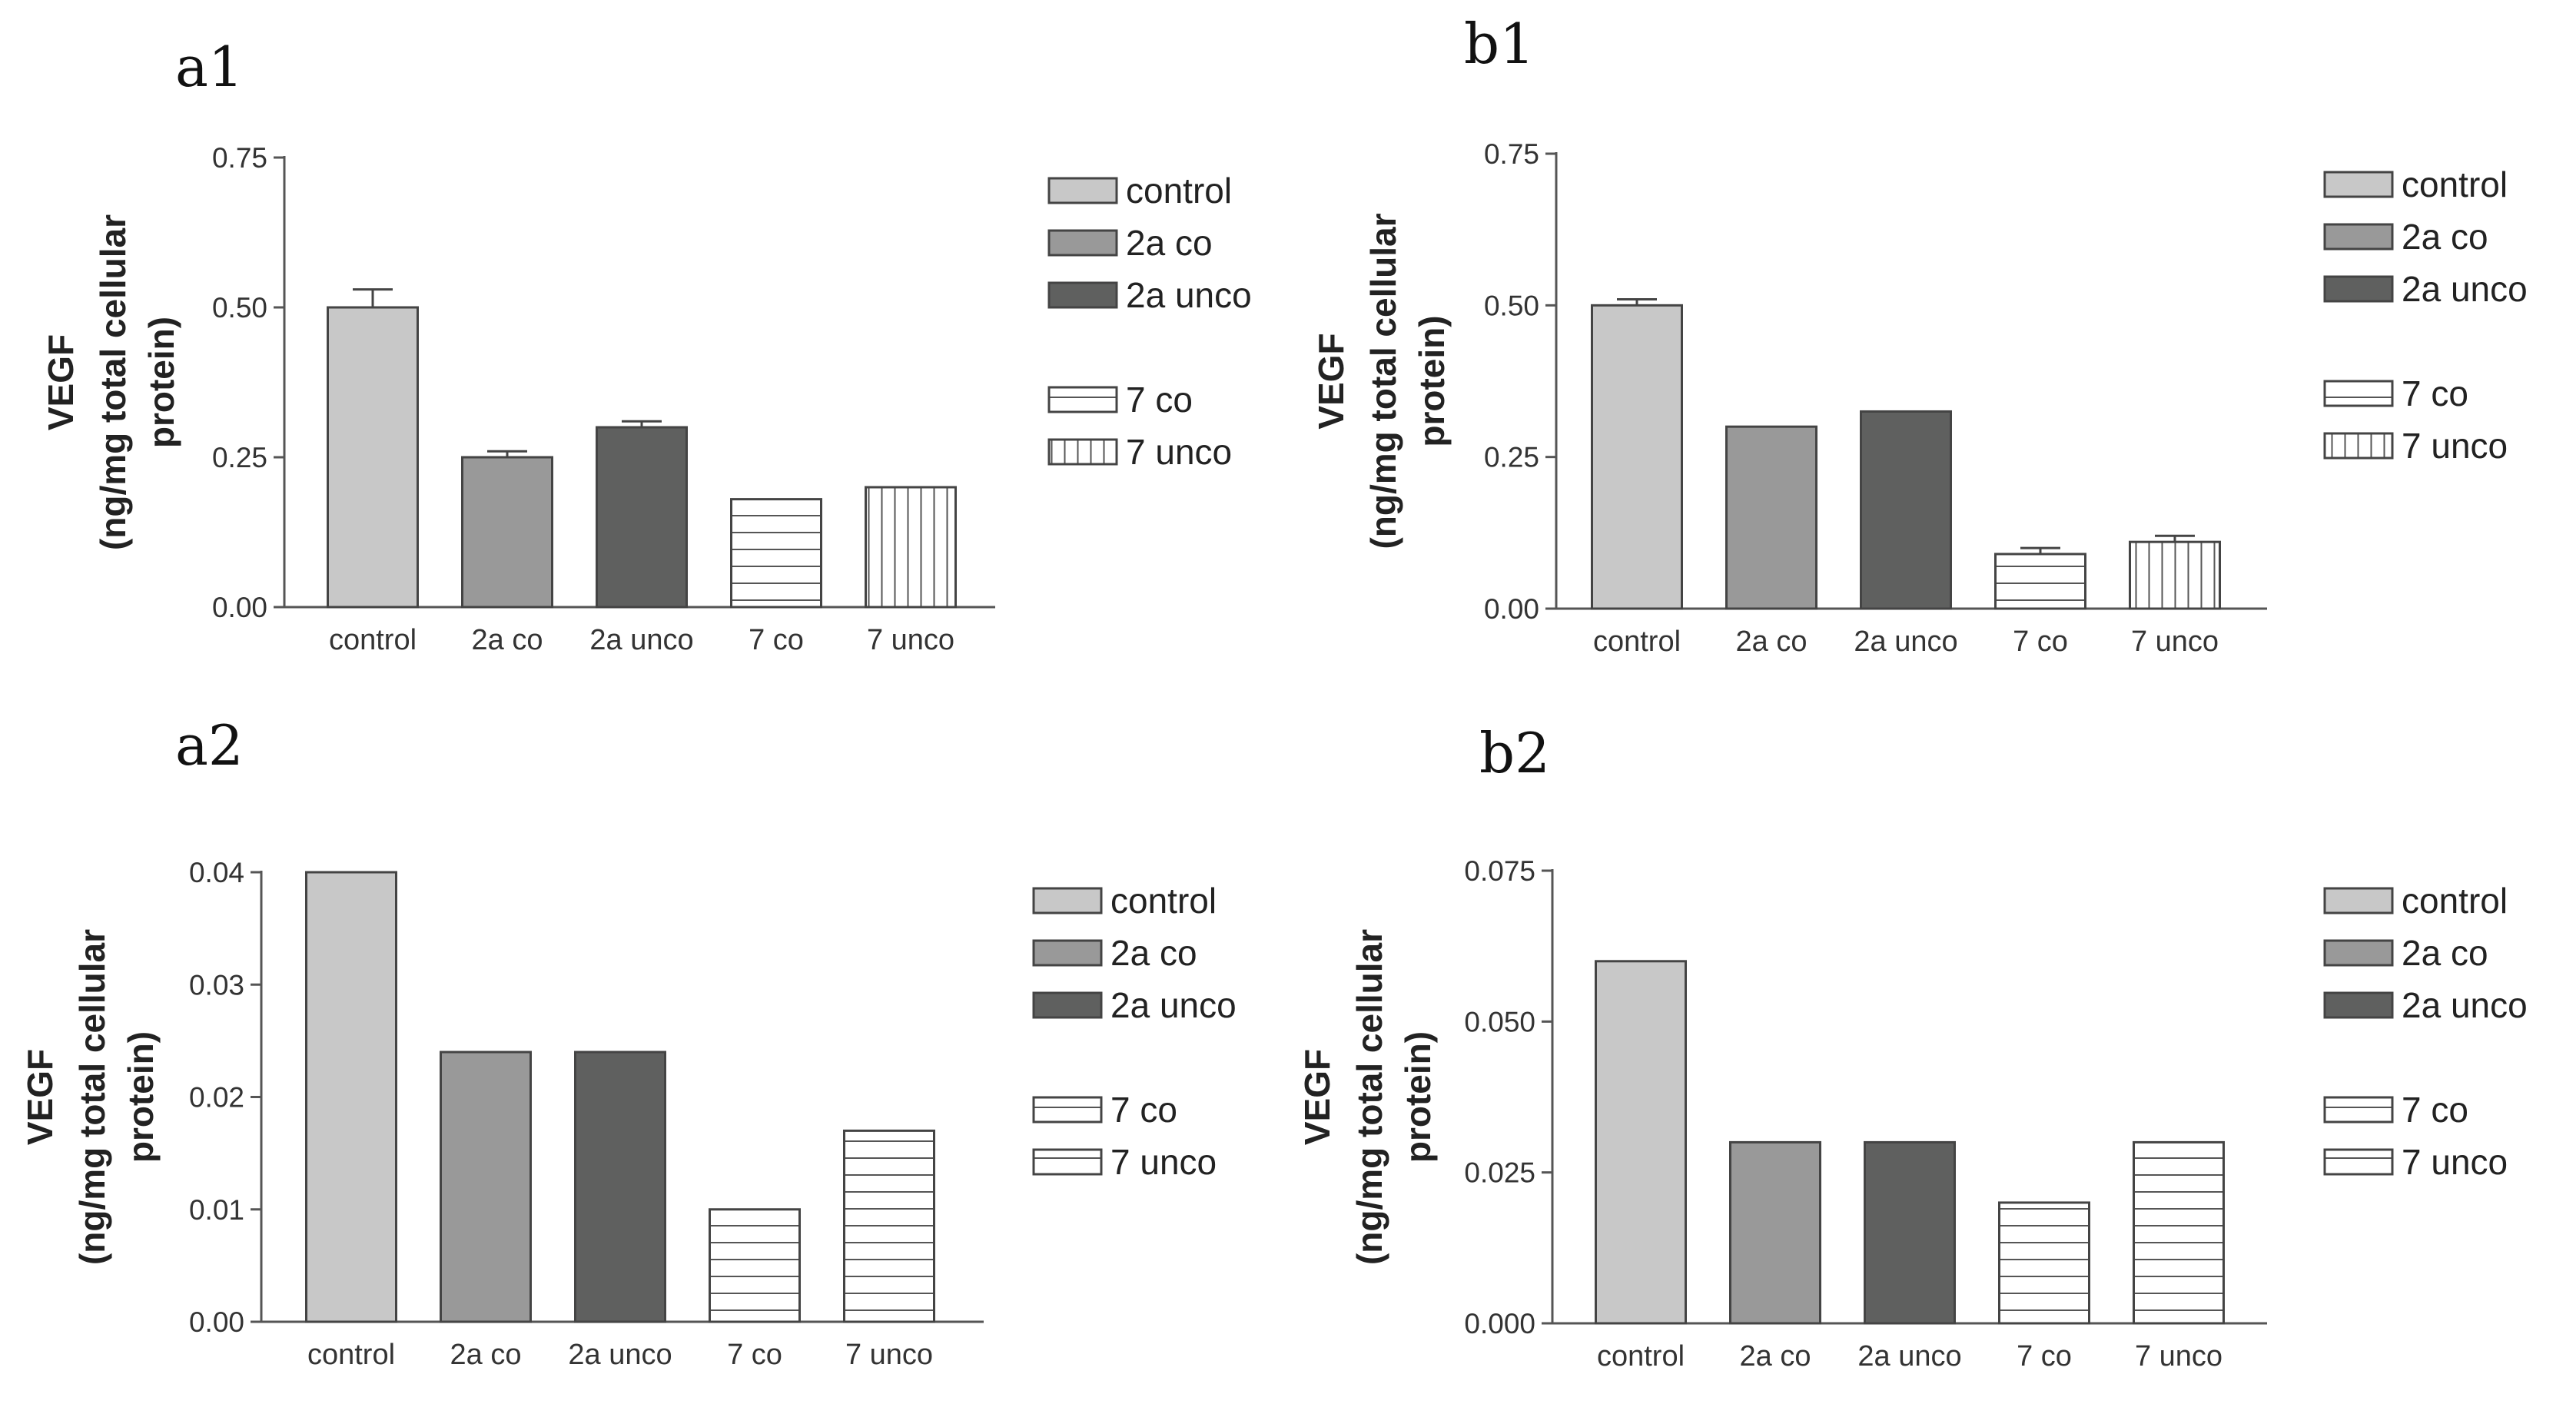  Describe the element at coordinates (209, 745) in the screenshot. I see `panel-label: a2` at that location.